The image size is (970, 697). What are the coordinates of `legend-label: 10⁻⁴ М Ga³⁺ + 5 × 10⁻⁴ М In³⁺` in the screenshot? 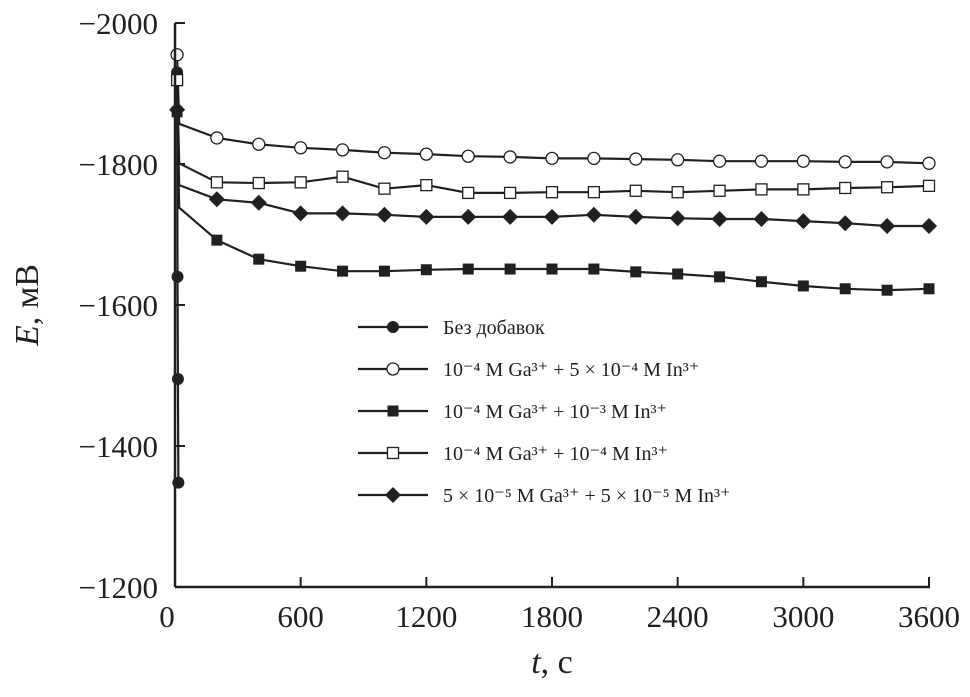 It's located at (571, 370).